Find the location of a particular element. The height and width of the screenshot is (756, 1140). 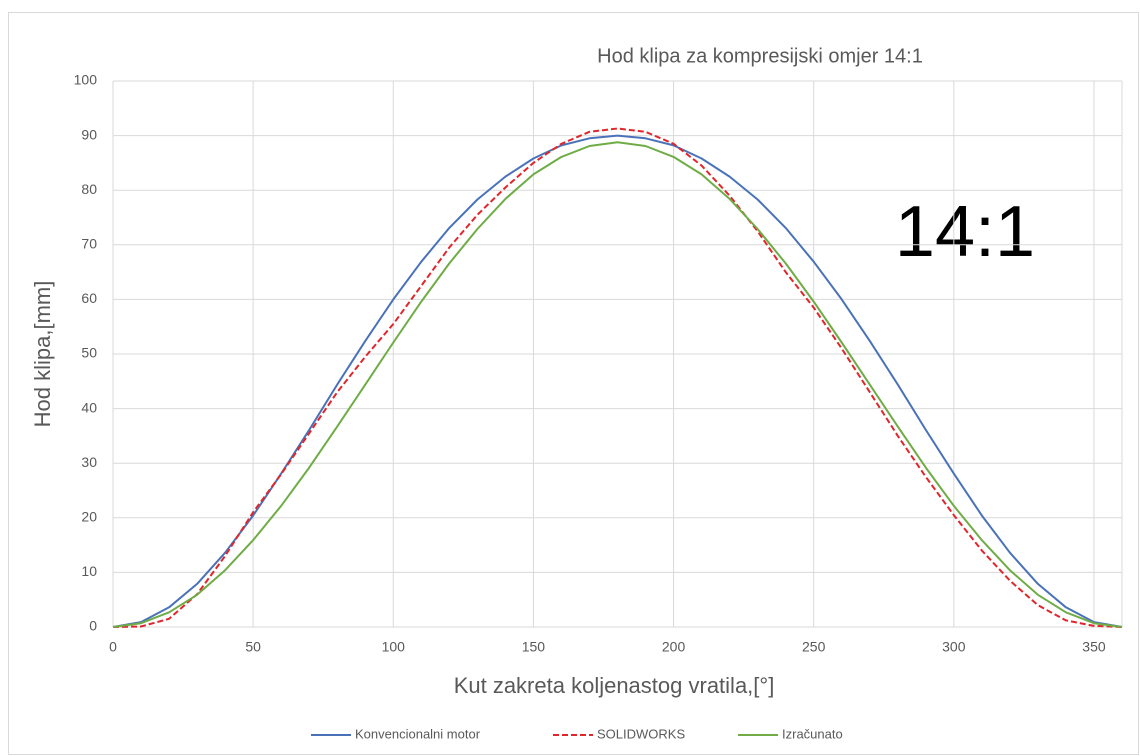

chart-title: Hod klipa za kompresijski omjer 14:1 is located at coordinates (760, 56).